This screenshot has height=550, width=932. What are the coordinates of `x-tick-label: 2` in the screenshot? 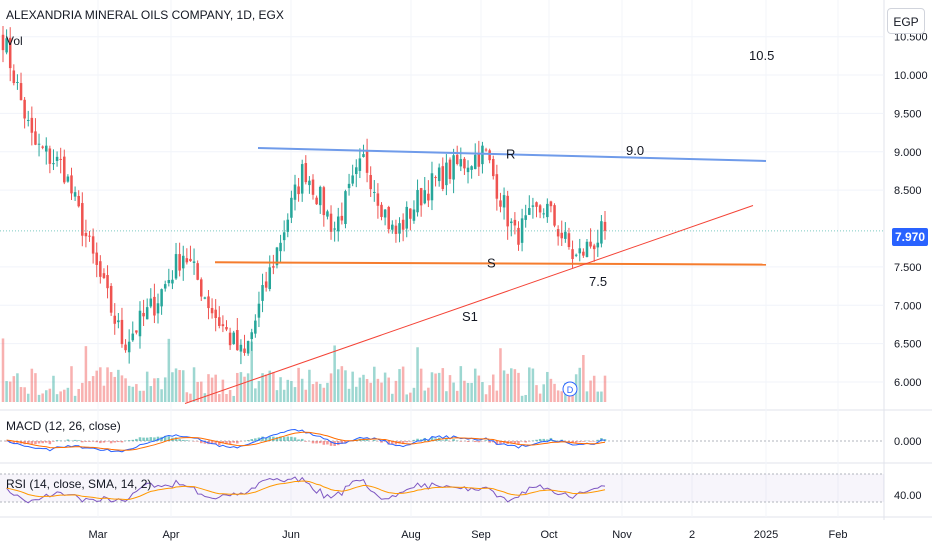 It's located at (692, 535).